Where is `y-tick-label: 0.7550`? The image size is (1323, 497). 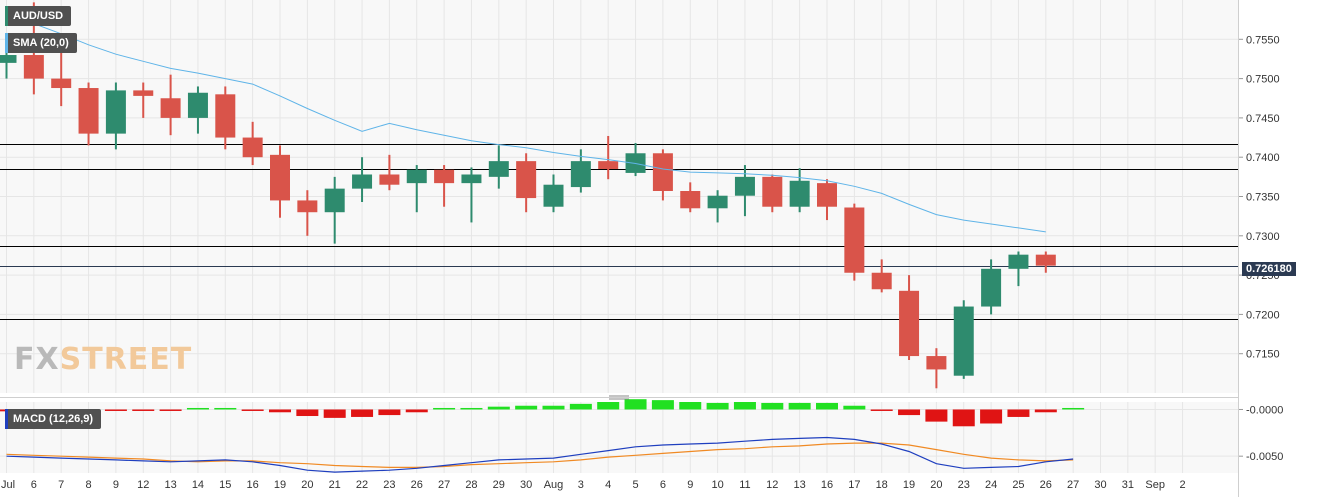 y-tick-label: 0.7550 is located at coordinates (1263, 40).